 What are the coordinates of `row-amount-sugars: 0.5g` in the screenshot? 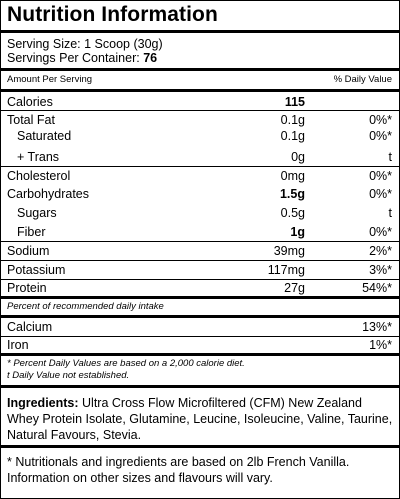 It's located at (292, 213).